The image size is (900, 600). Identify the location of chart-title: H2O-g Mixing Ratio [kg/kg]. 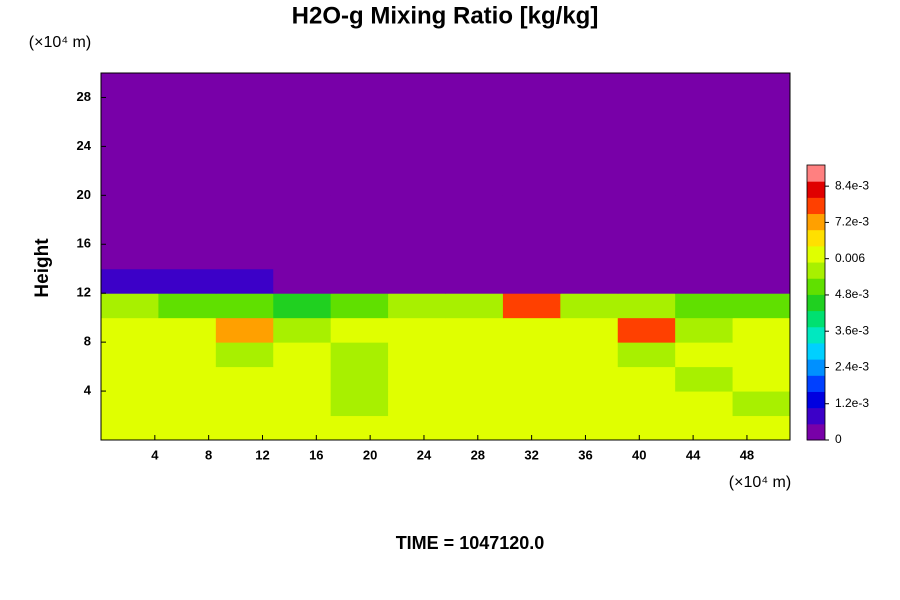
(445, 15).